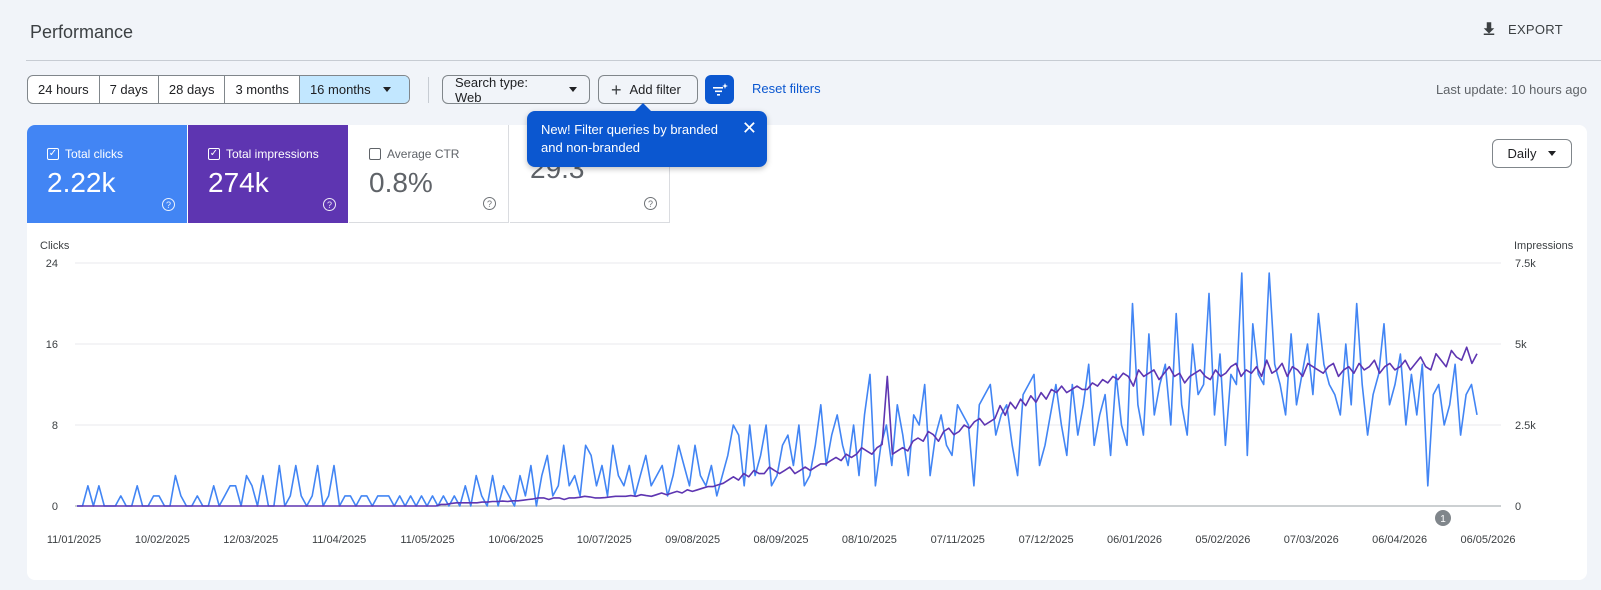  Describe the element at coordinates (1489, 28) in the screenshot. I see `download-icon` at that location.